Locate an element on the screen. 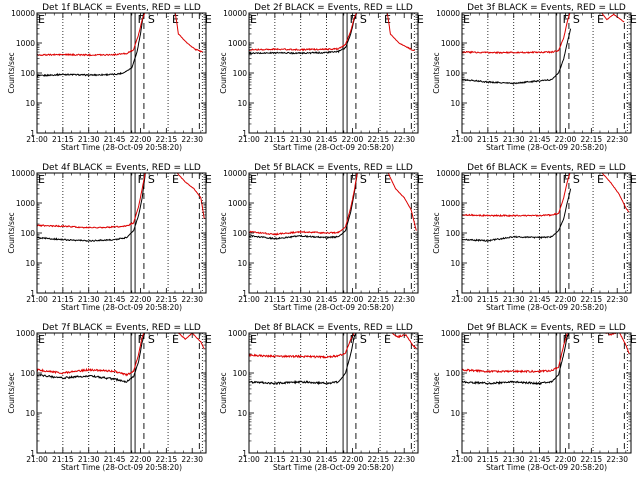 The image size is (640, 480). chart-title: Det 5f BLACK = Events, RED = LLD is located at coordinates (333, 168).